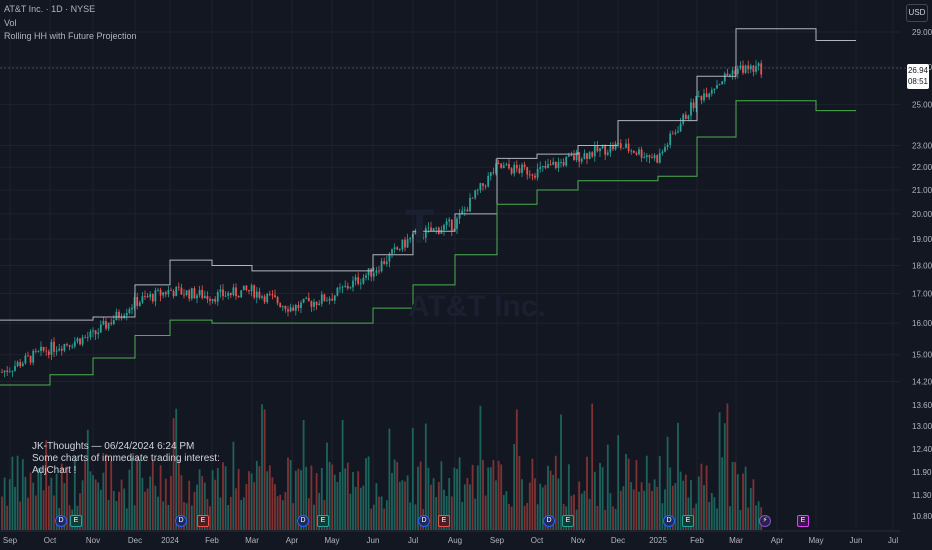  What do you see at coordinates (70, 36) in the screenshot?
I see `rolling-hh-indicator-label: Rolling HH with Future Projection` at bounding box center [70, 36].